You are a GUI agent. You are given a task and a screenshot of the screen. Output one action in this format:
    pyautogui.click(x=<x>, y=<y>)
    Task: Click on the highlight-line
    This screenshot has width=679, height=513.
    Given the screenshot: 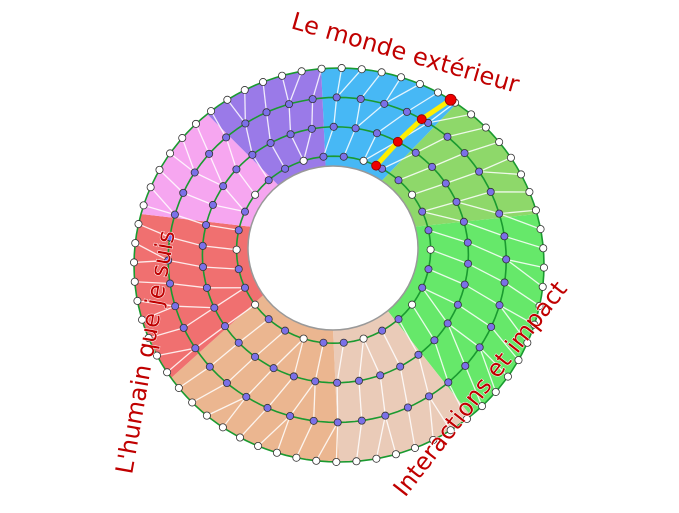 What is the action you would take?
    pyautogui.click(x=413, y=133)
    